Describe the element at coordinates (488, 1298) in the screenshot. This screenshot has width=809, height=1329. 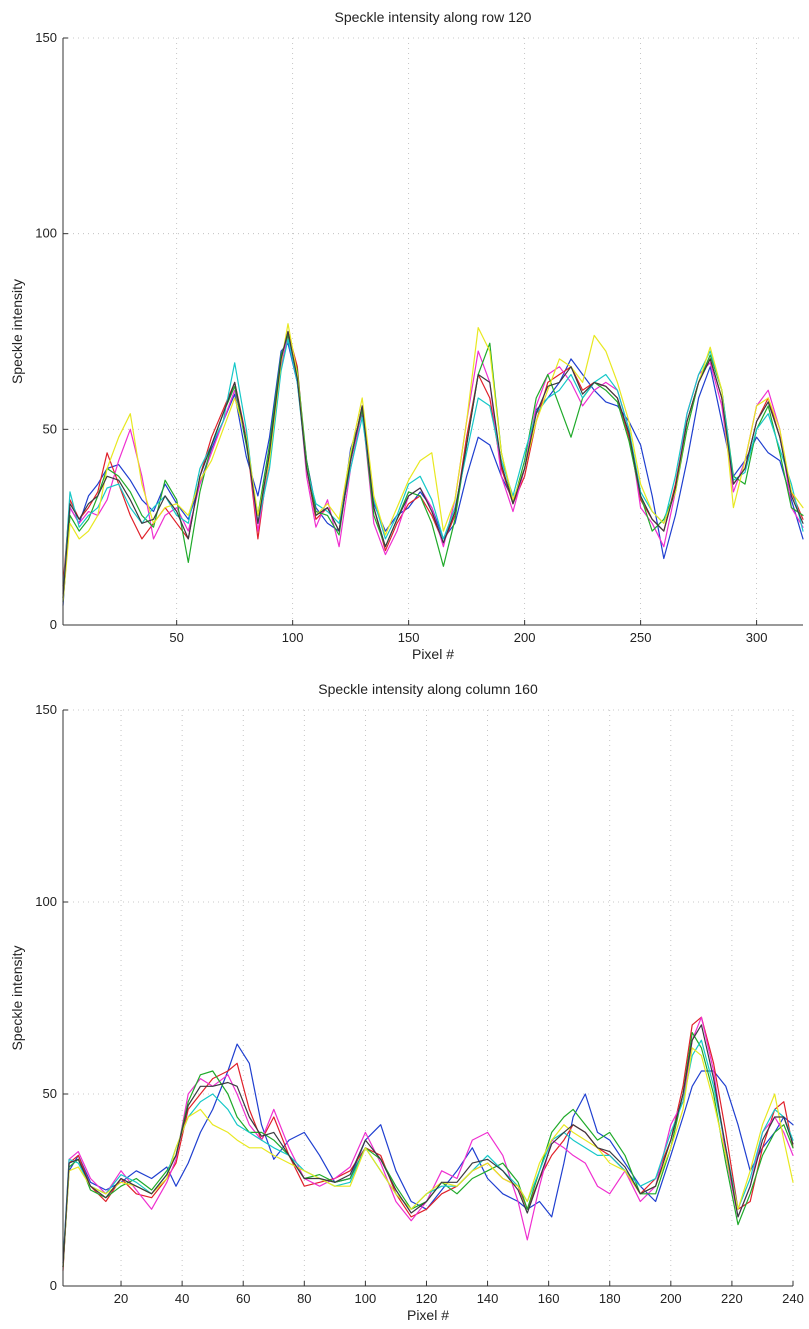
I see `column-160-chart-xtick-label-140: 140` at that location.